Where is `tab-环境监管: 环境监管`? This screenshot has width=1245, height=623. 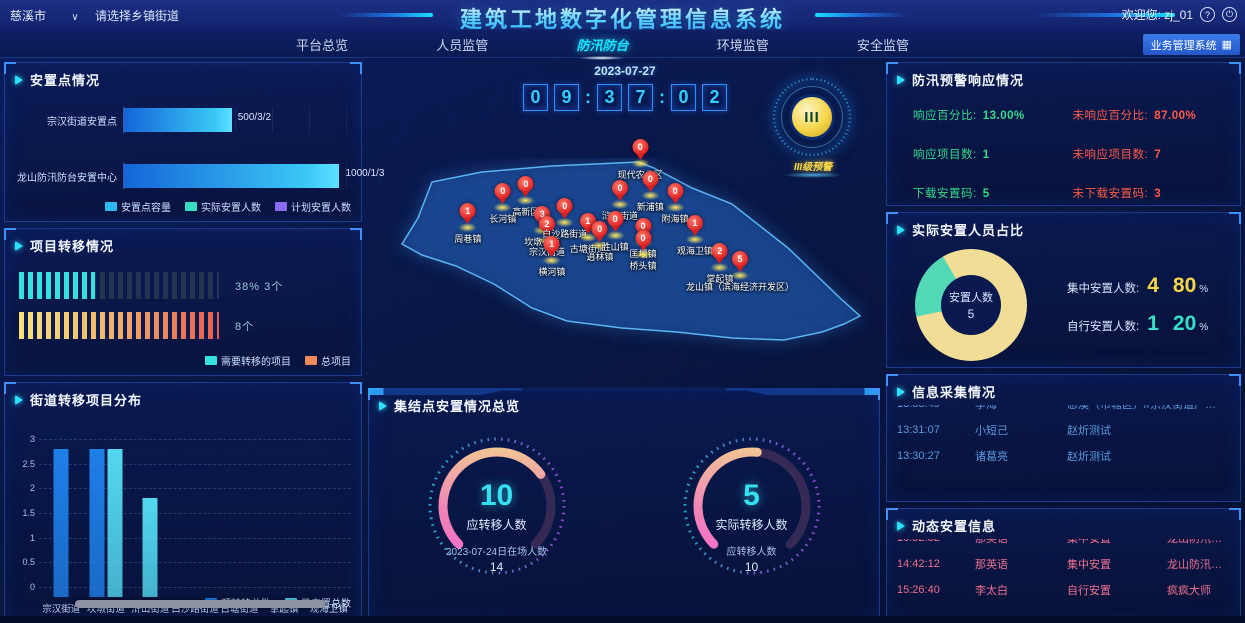
tab-环境监管: 环境监管 is located at coordinates (742, 45).